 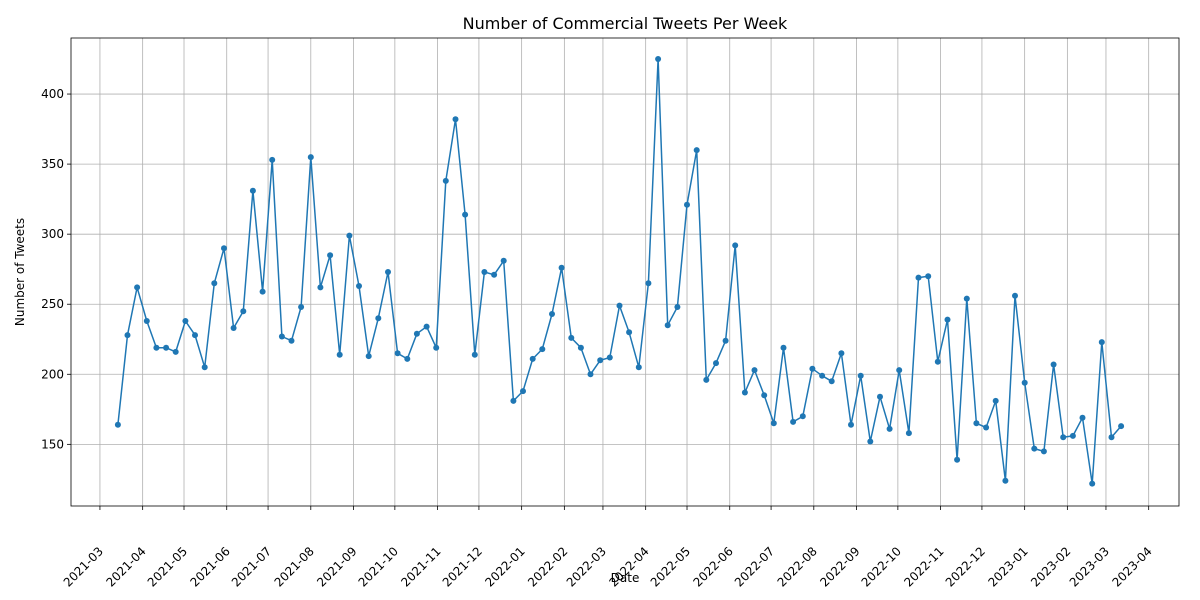 I want to click on y-tick-label: 300, so click(x=52, y=234).